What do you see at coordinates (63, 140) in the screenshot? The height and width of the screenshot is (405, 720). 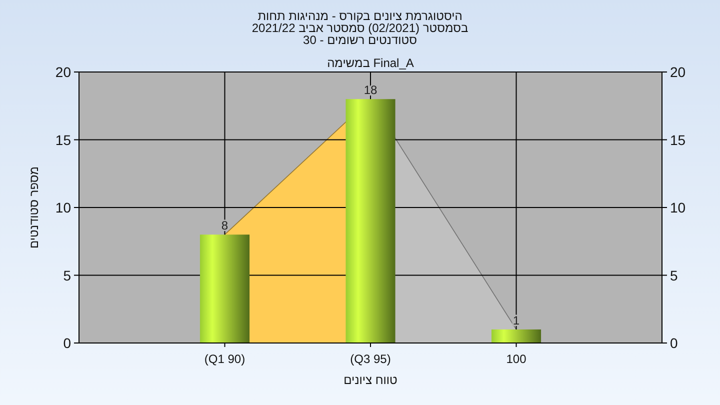 I see `y-tick-label: 15` at bounding box center [63, 140].